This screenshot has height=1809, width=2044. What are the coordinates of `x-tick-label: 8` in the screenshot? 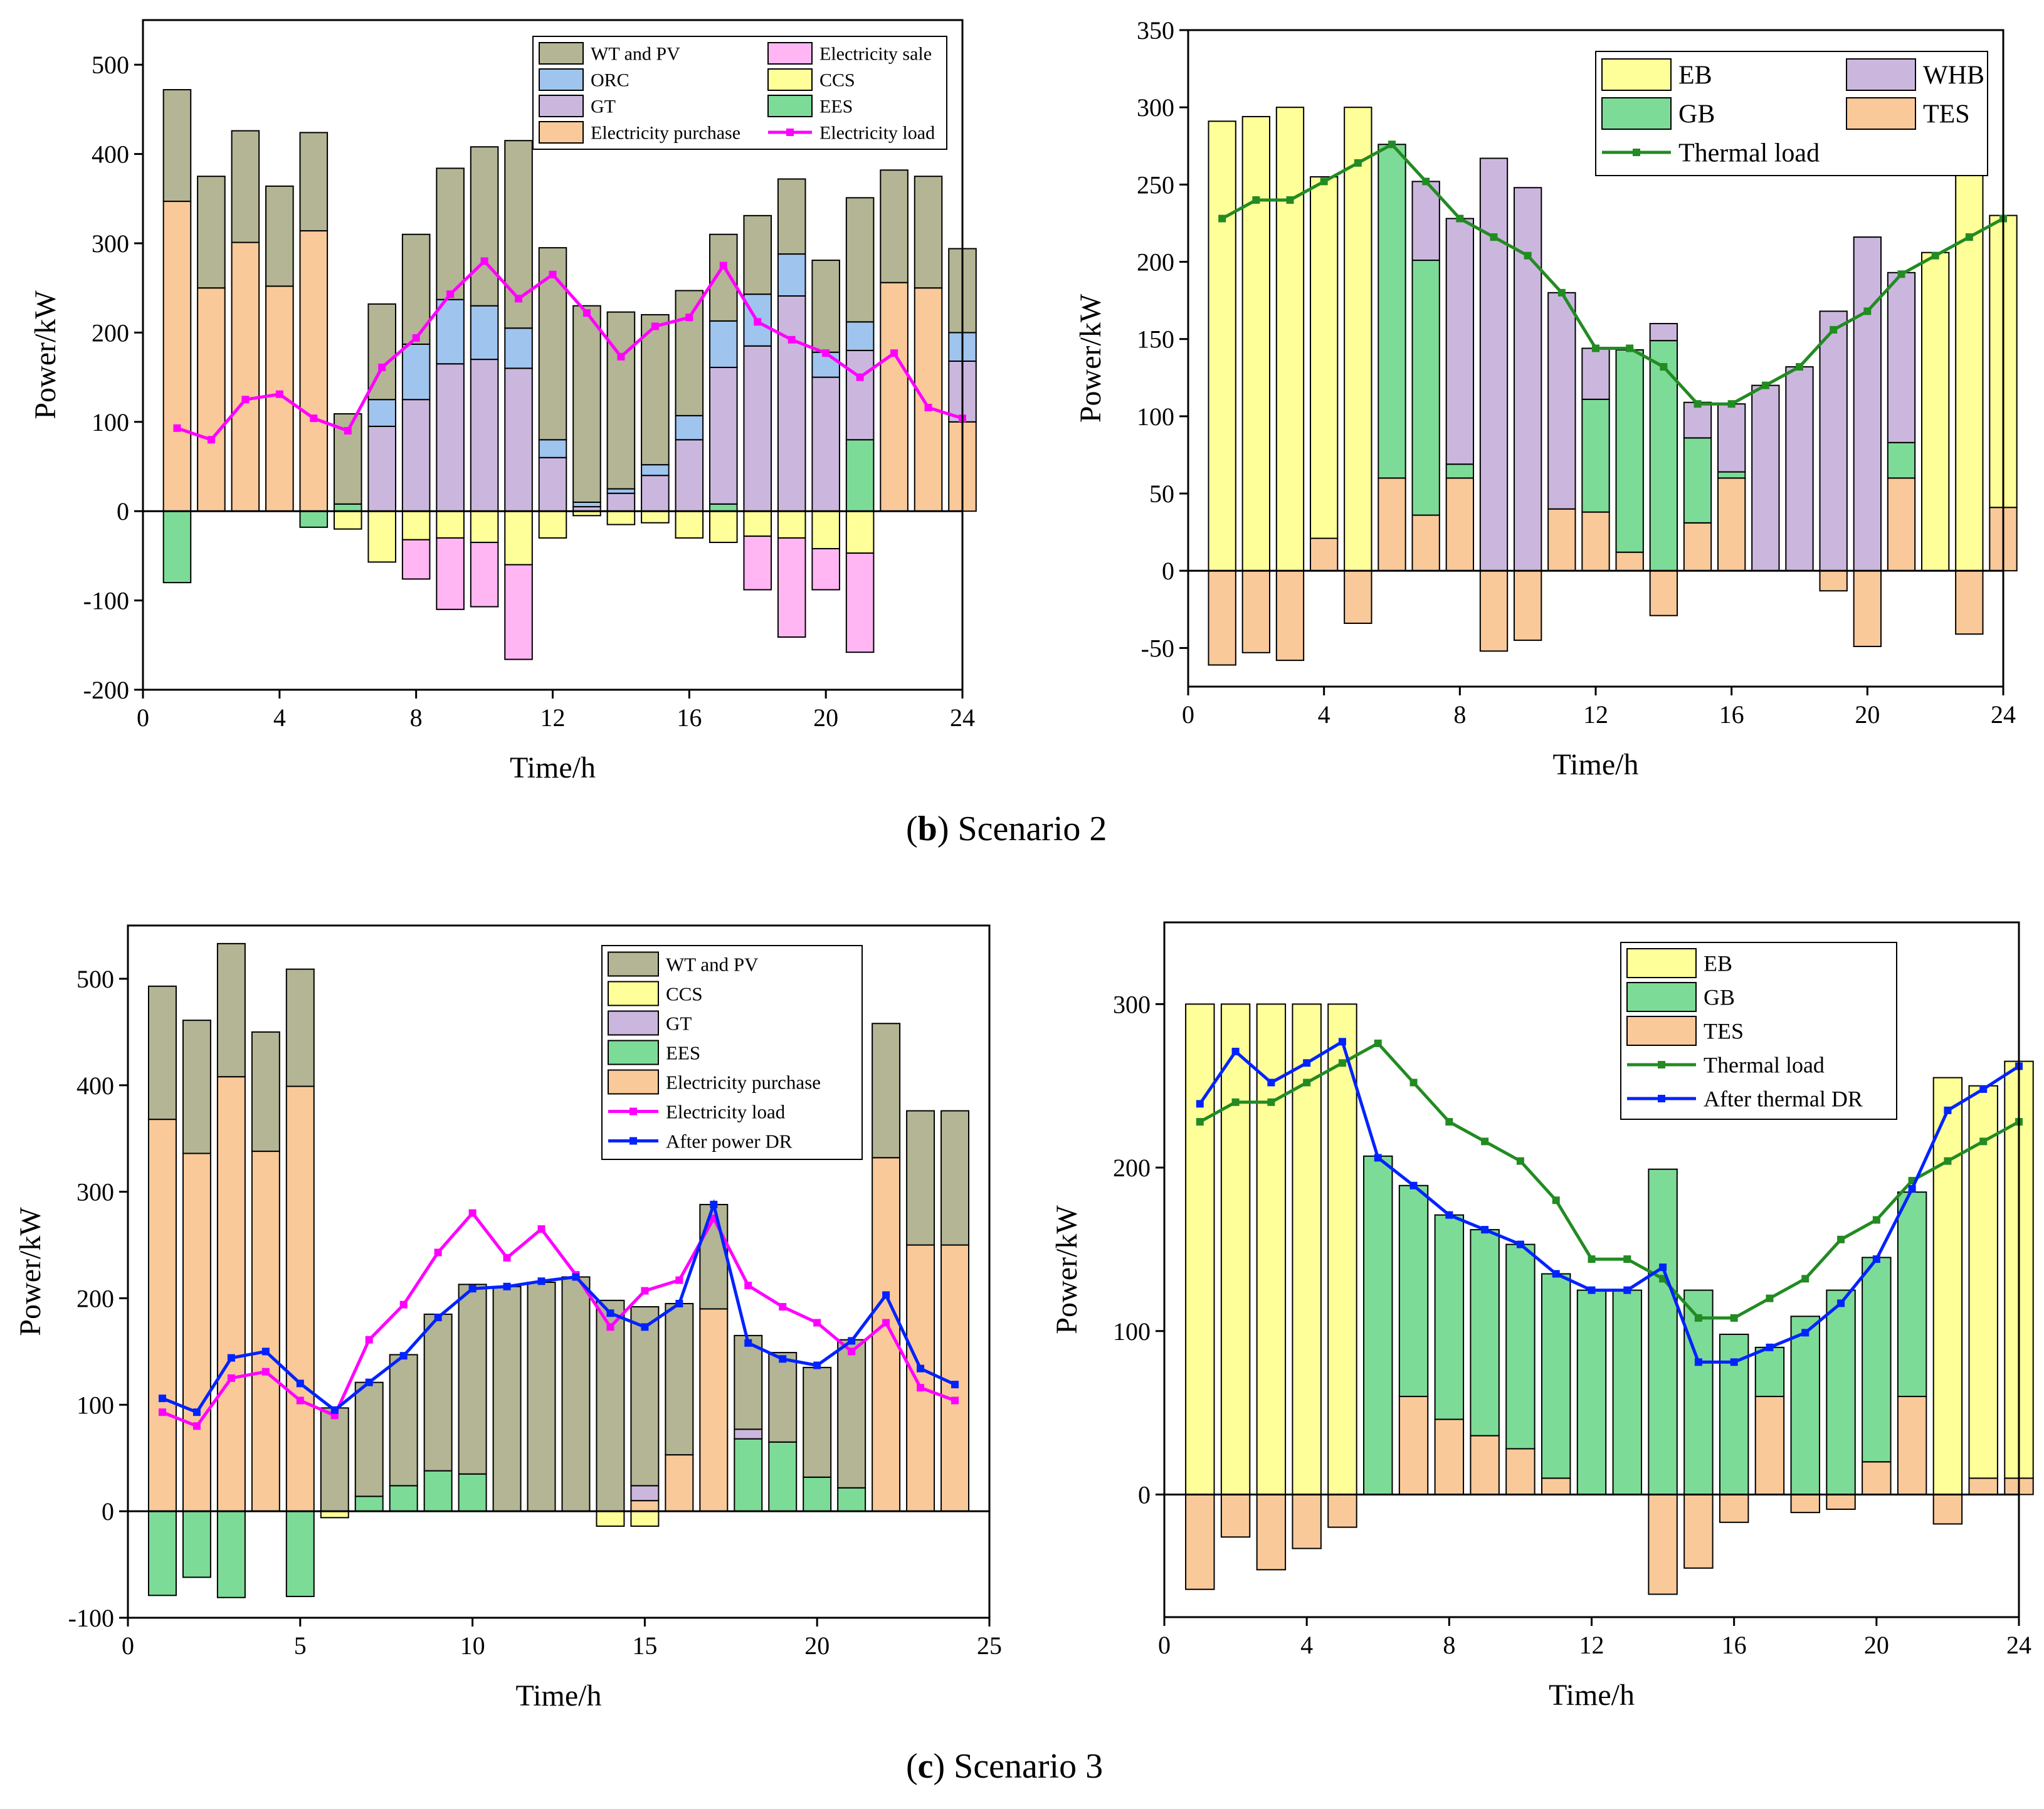 It's located at (417, 718).